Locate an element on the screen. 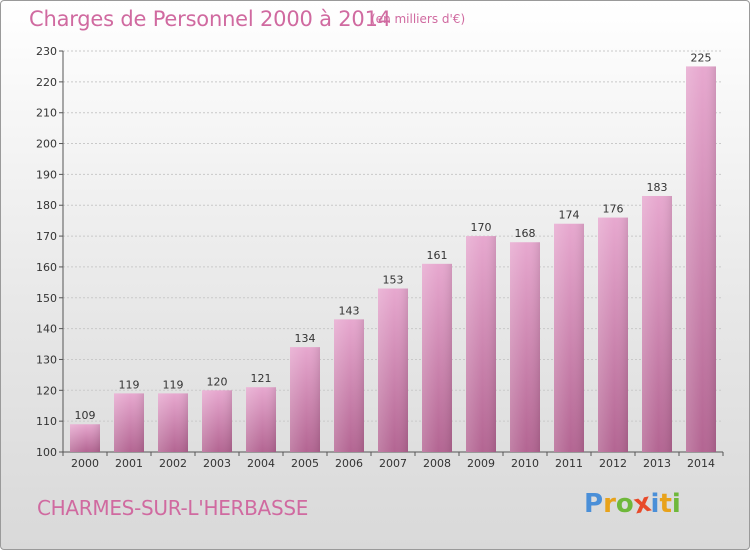 Image resolution: width=750 pixels, height=550 pixels. x-tick-label: 2008 is located at coordinates (437, 463).